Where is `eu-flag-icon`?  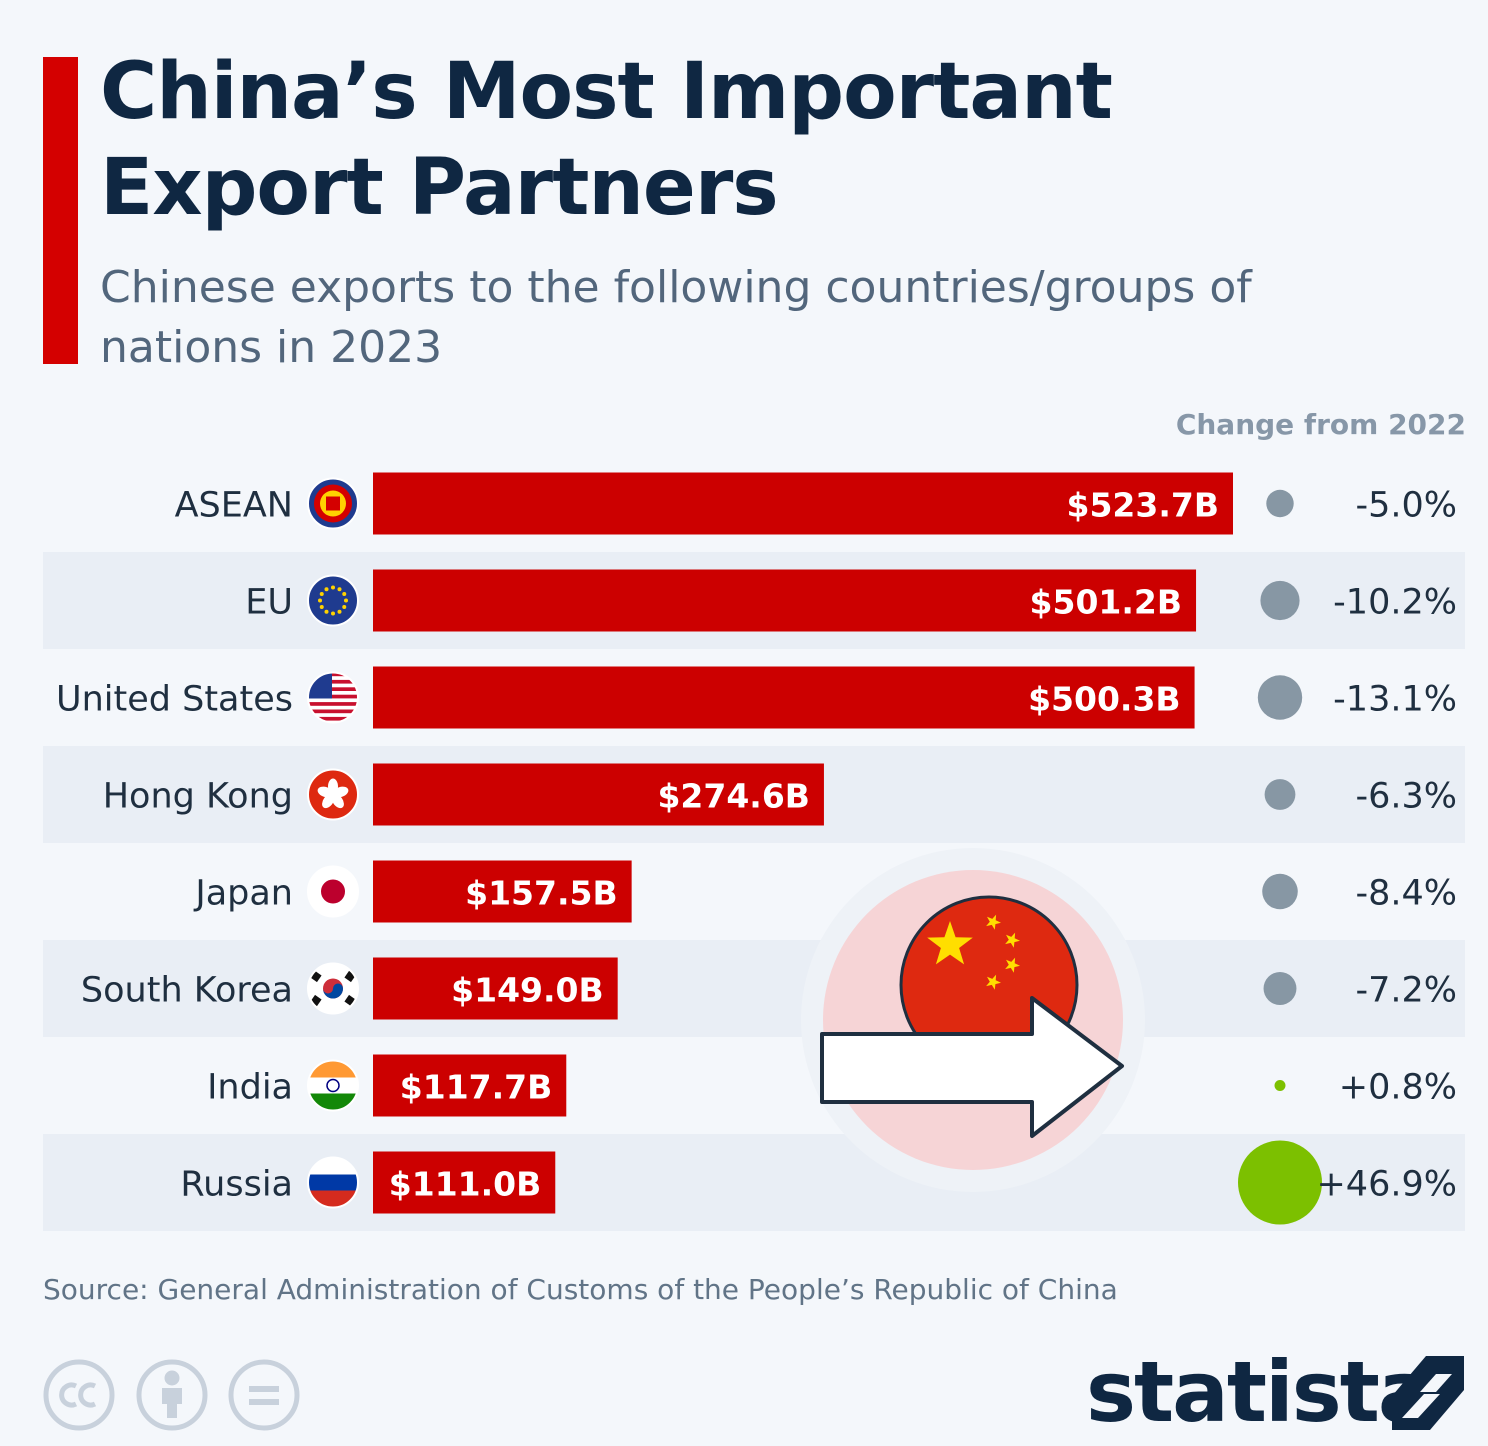 eu-flag-icon is located at coordinates (333, 600).